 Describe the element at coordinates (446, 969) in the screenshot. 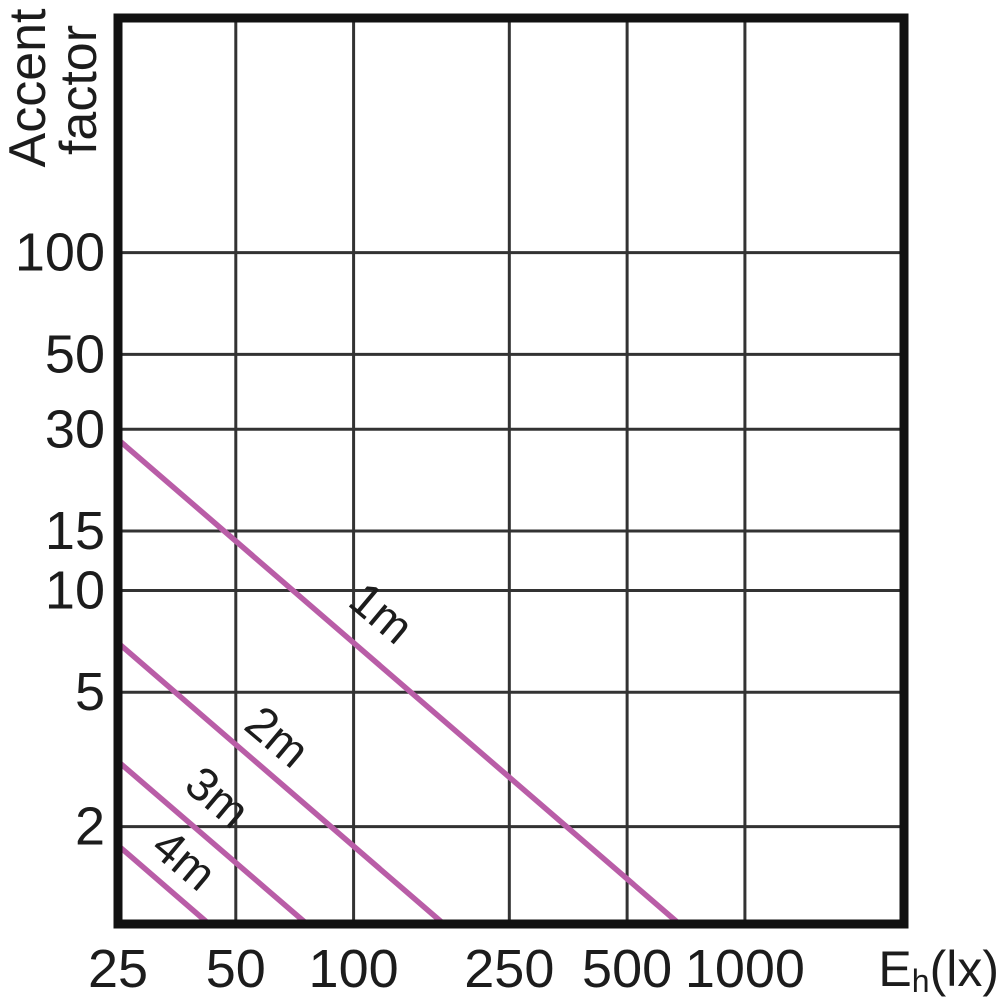

I see `x-tick-labels: 25 50 100 250 500 1000` at that location.